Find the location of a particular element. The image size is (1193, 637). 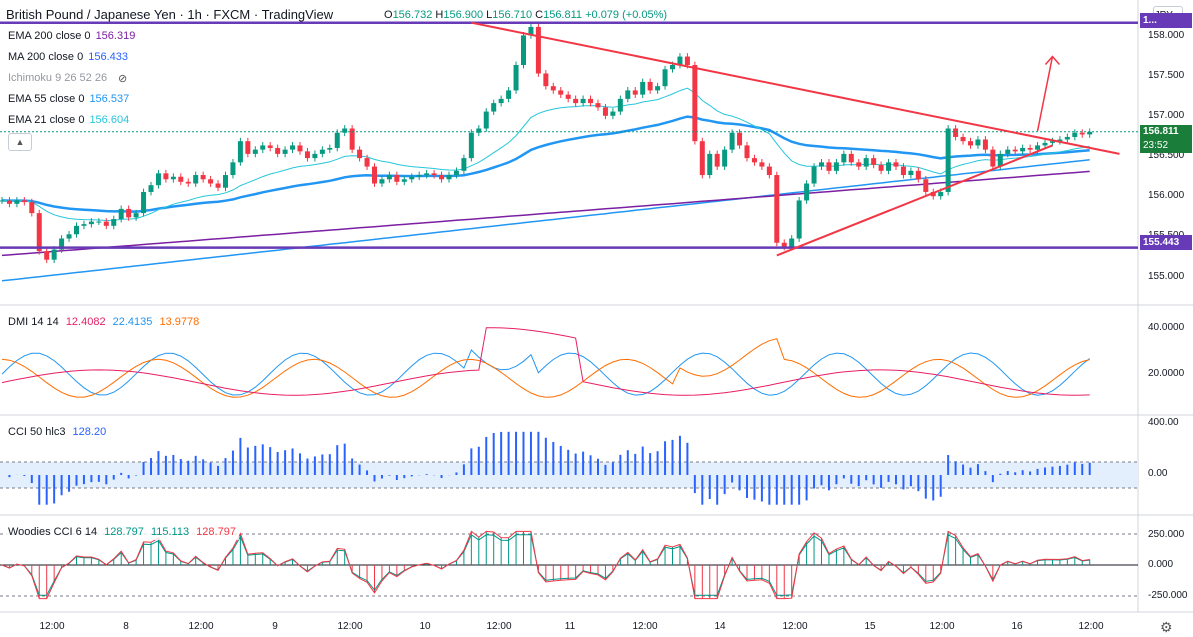

time-tick: 9 is located at coordinates (275, 626).